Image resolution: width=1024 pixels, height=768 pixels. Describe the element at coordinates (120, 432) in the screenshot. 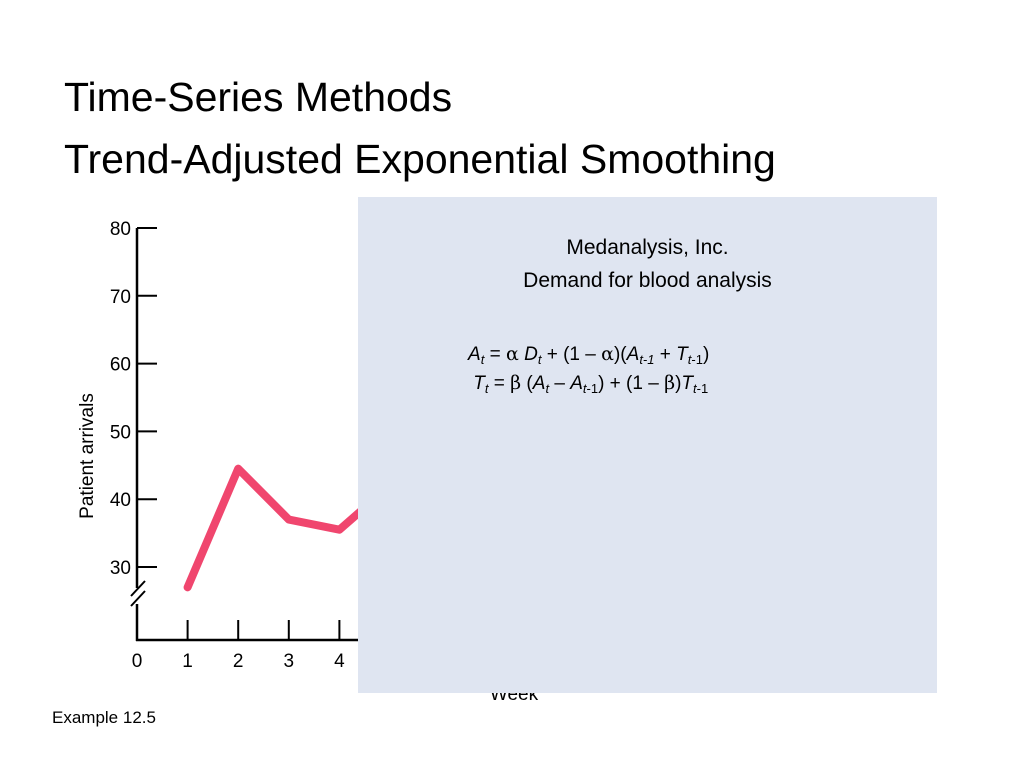

I see `y-tick-label: 50` at that location.